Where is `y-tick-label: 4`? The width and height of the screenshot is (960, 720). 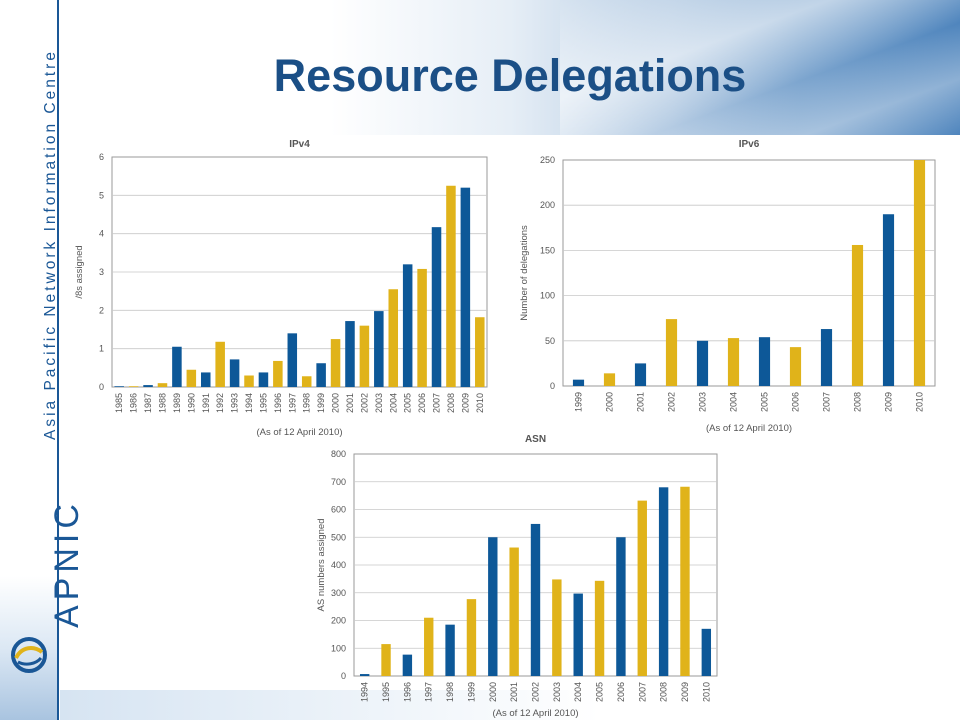 y-tick-label: 4 is located at coordinates (101, 234).